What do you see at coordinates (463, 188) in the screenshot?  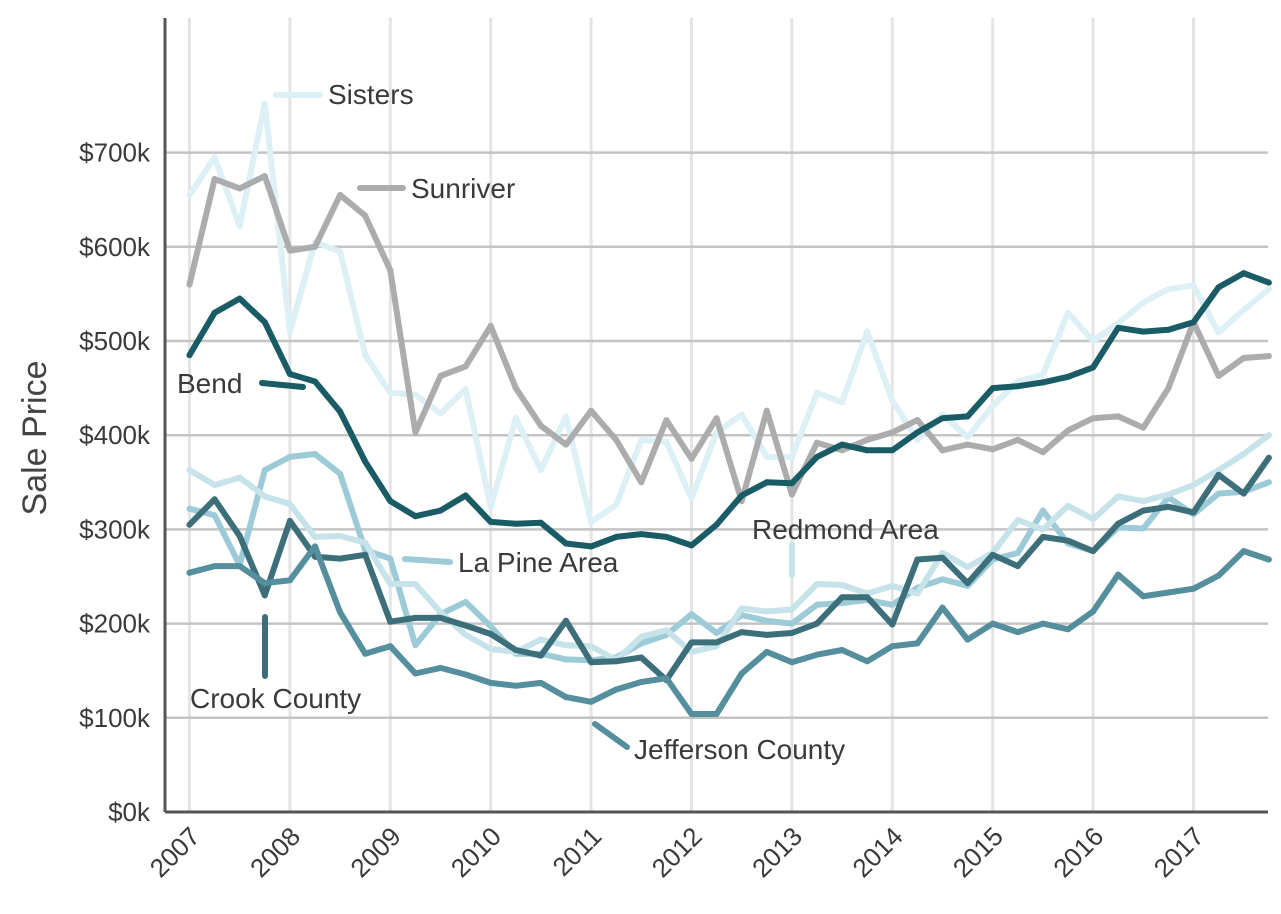 I see `series-label-sunriver: Sunriver` at bounding box center [463, 188].